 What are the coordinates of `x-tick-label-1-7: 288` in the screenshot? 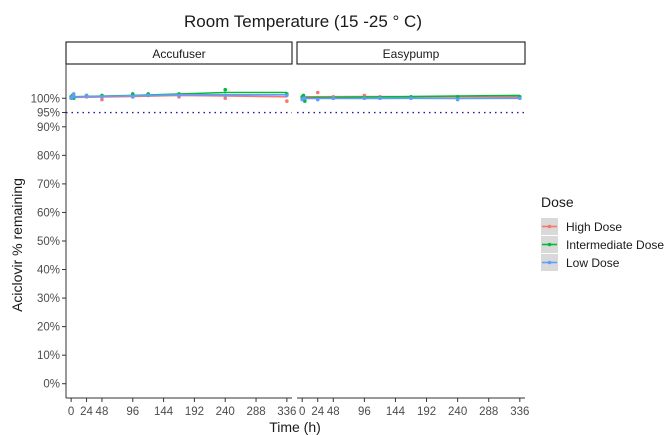 It's located at (488, 412).